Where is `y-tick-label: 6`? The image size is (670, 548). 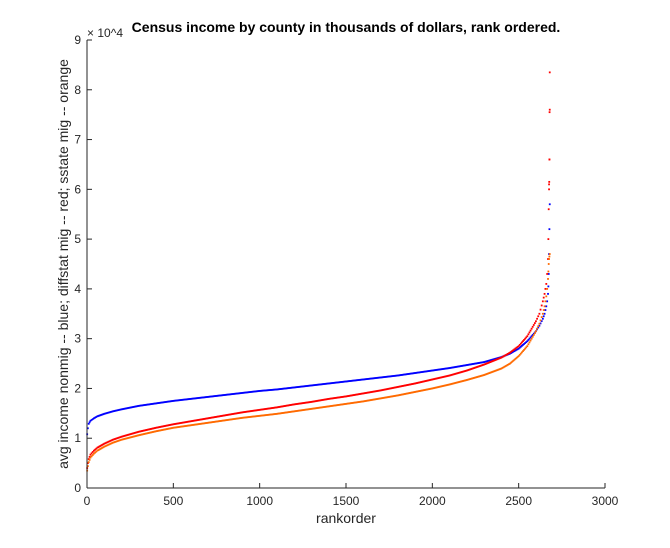 y-tick-label: 6 is located at coordinates (77, 189).